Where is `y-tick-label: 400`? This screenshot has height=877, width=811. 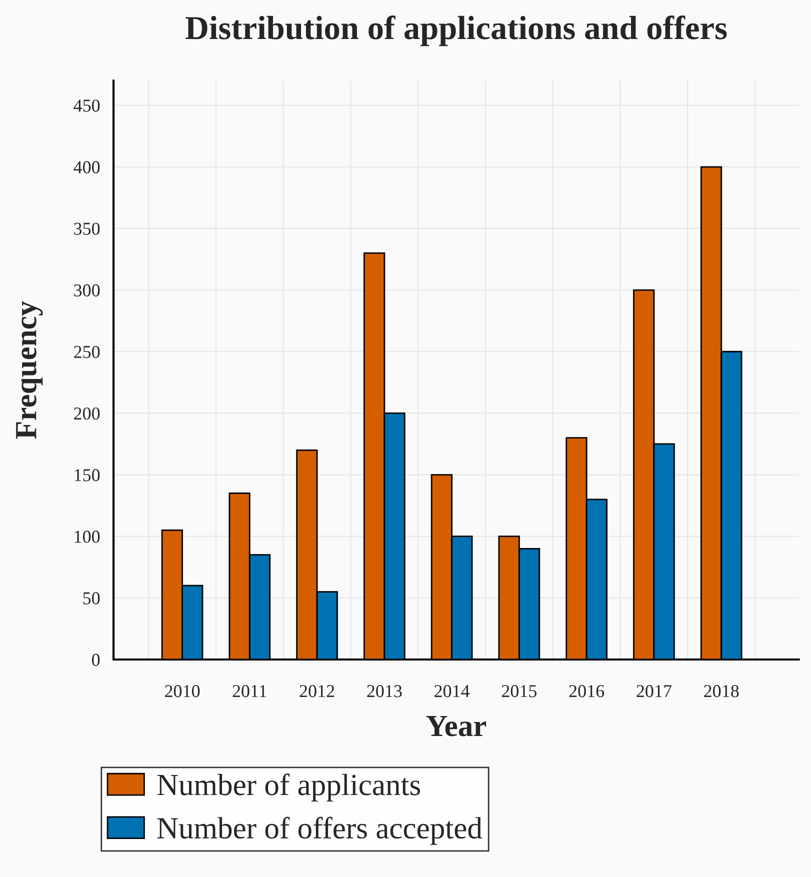 y-tick-label: 400 is located at coordinates (87, 167).